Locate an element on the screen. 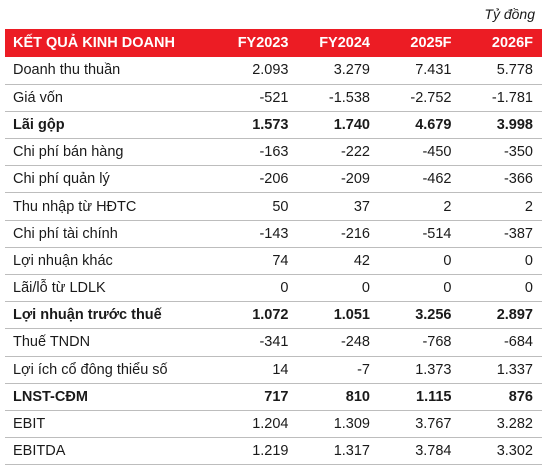 This screenshot has height=473, width=549. cell-fy2024: -1.538 is located at coordinates (349, 97).